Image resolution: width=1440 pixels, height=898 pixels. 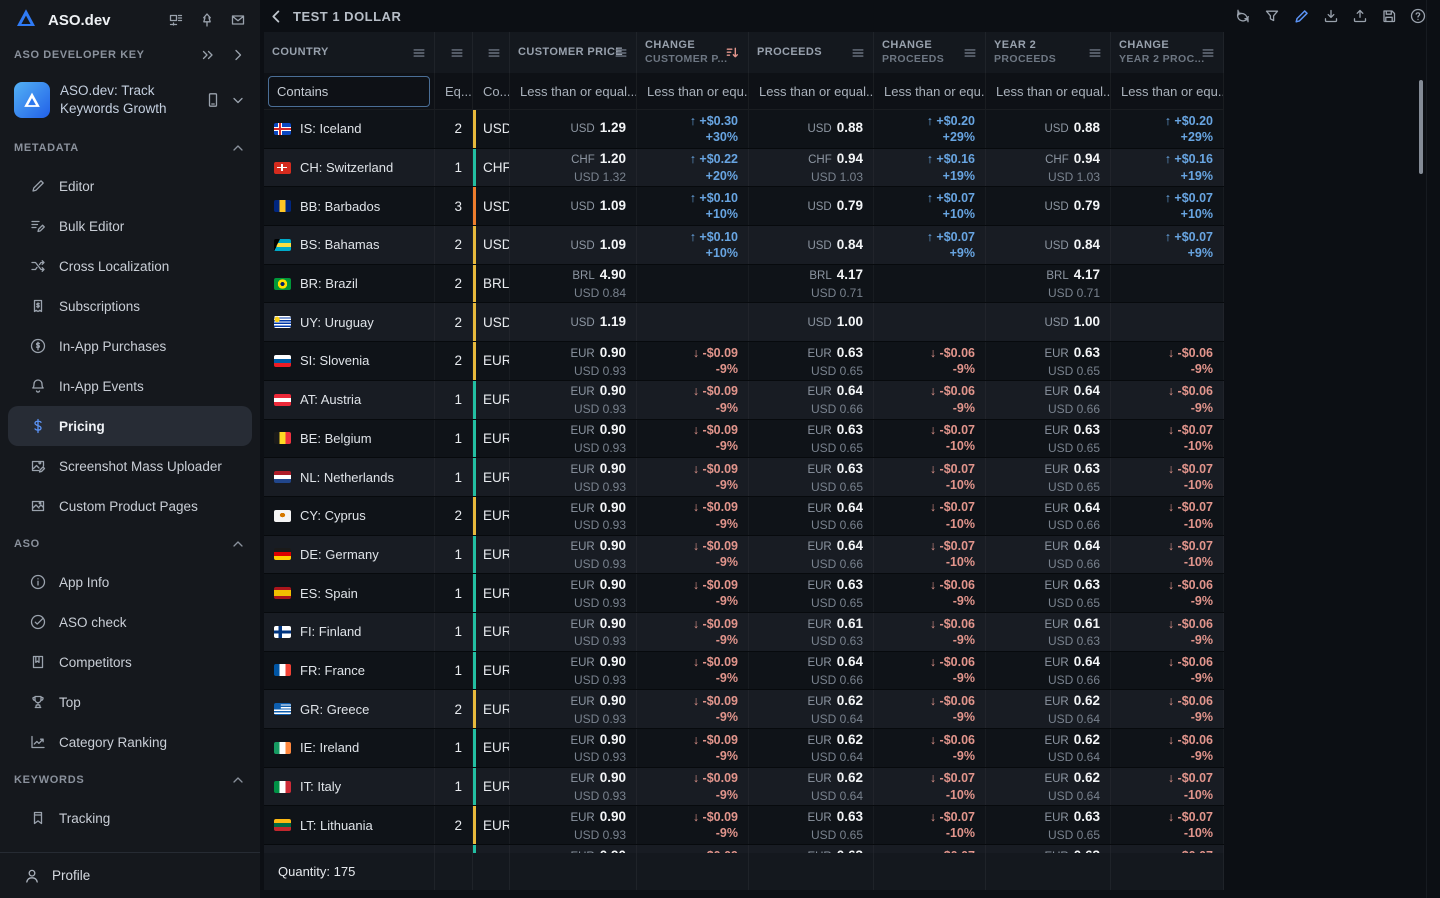 I want to click on phone-icon, so click(x=213, y=100).